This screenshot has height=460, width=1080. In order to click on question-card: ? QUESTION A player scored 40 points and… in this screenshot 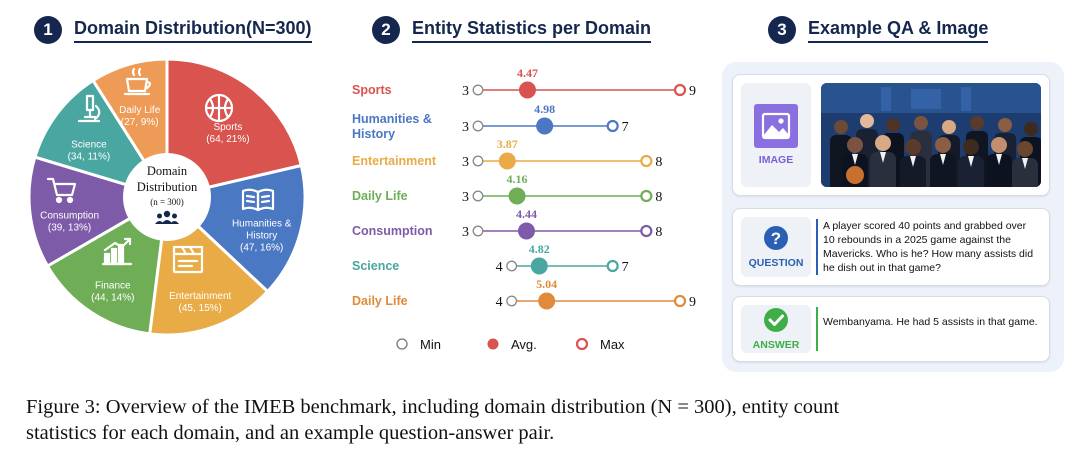, I will do `click(891, 247)`.